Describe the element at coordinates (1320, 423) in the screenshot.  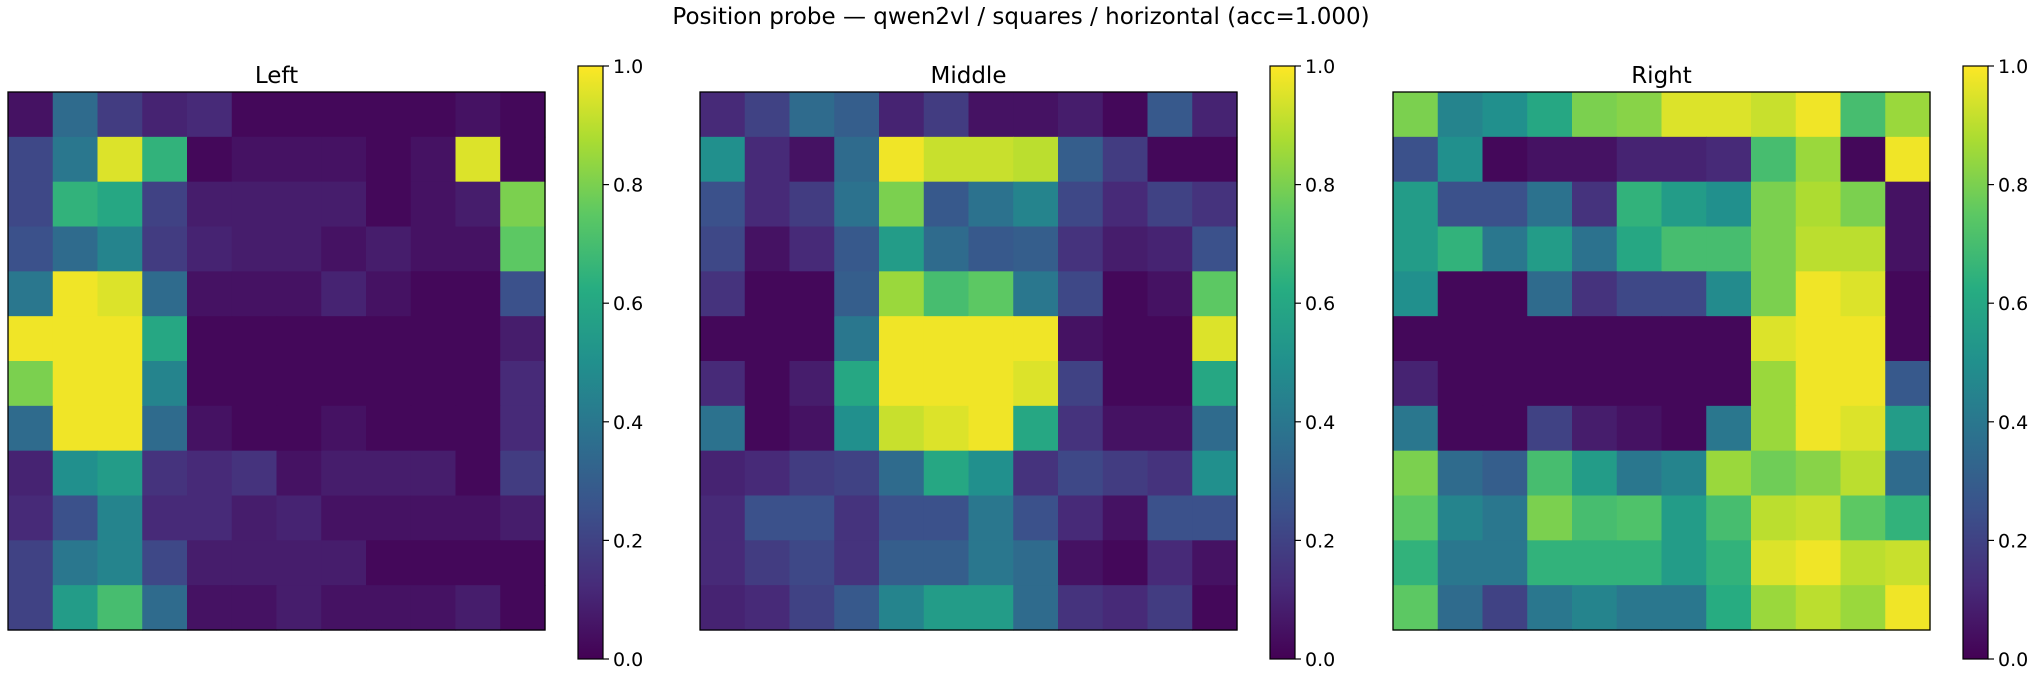
I see `colorbar-tick-label: 0.4` at that location.